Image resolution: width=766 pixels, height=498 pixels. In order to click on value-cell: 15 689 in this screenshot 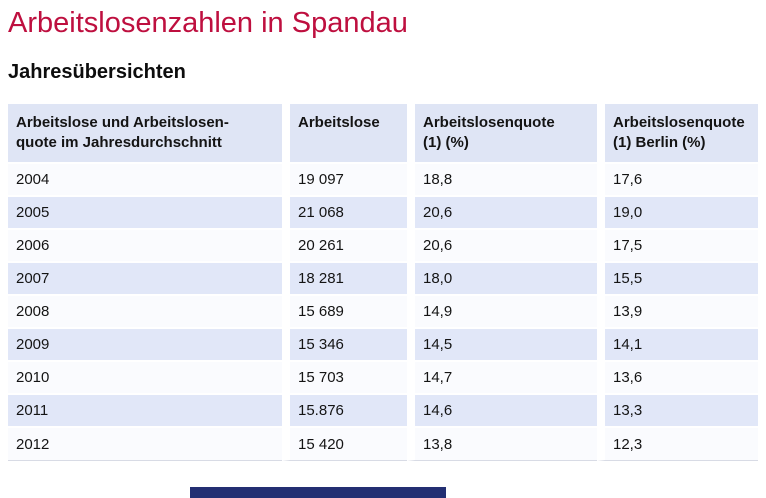, I will do `click(344, 313)`.